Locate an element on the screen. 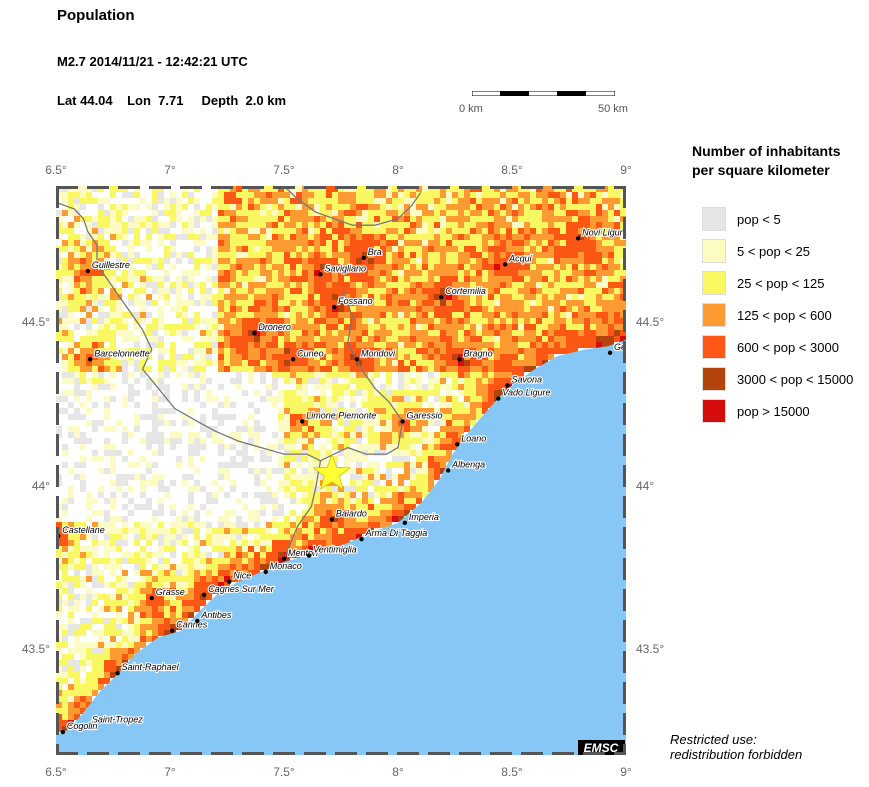 This screenshot has width=869, height=787. axis-tick-label: 8° is located at coordinates (398, 170).